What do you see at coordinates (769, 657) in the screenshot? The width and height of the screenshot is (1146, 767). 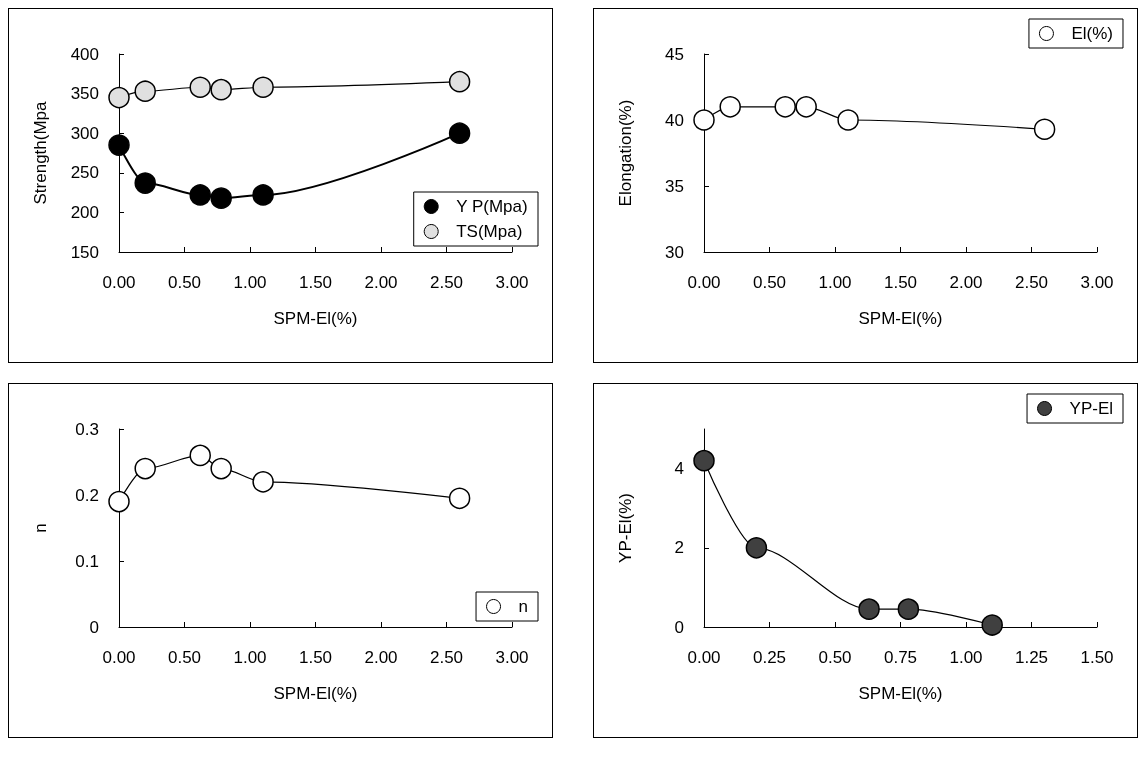 I see `x-tick-label: 0.25` at bounding box center [769, 657].